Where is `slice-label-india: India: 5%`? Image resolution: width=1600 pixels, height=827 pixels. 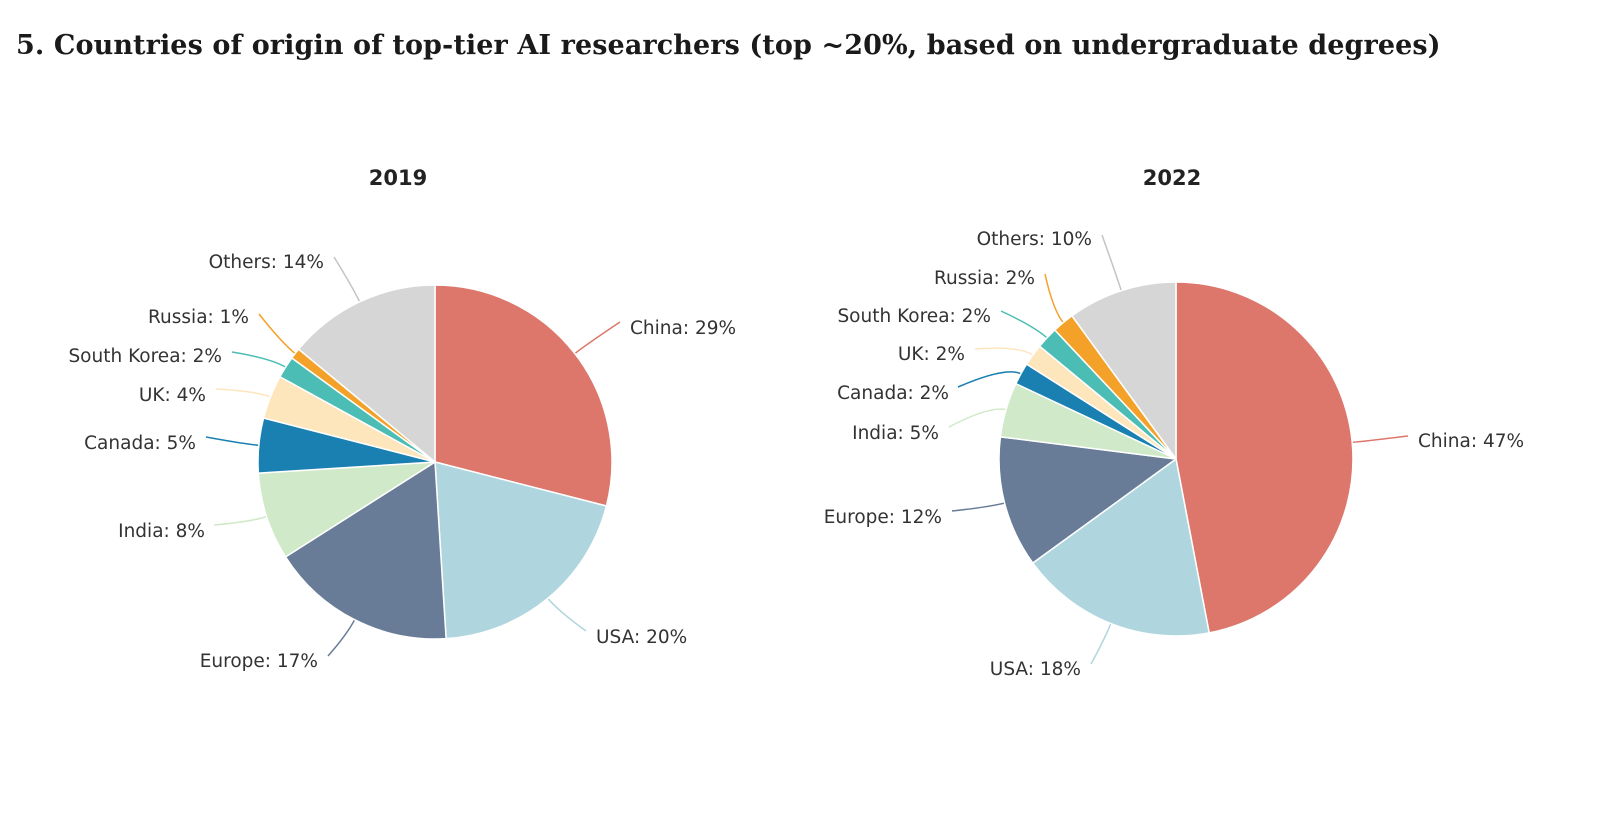 slice-label-india: India: 5% is located at coordinates (895, 433).